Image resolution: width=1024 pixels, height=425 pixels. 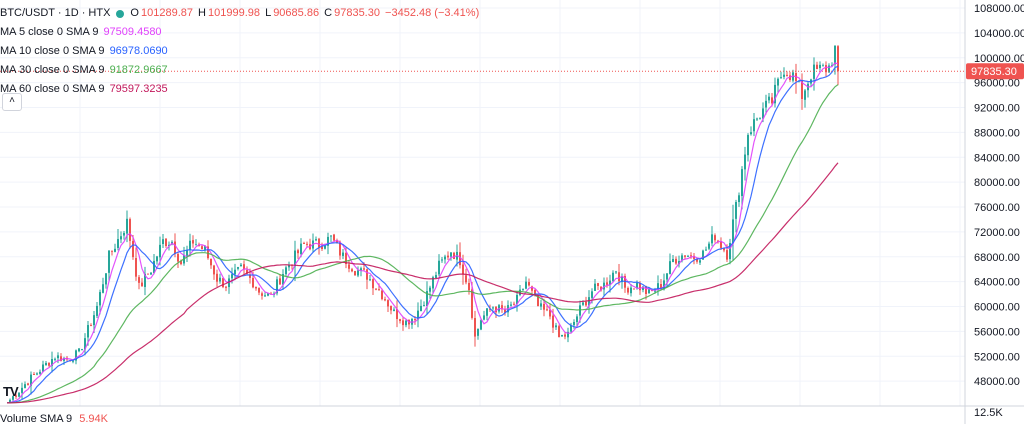 I want to click on ma10-label: MA 10 close 0 SMA 9, so click(x=52, y=51).